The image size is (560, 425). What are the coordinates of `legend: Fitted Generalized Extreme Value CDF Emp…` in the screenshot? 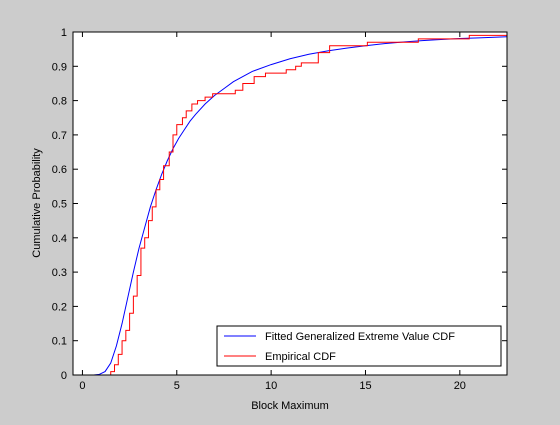 It's located at (359, 346).